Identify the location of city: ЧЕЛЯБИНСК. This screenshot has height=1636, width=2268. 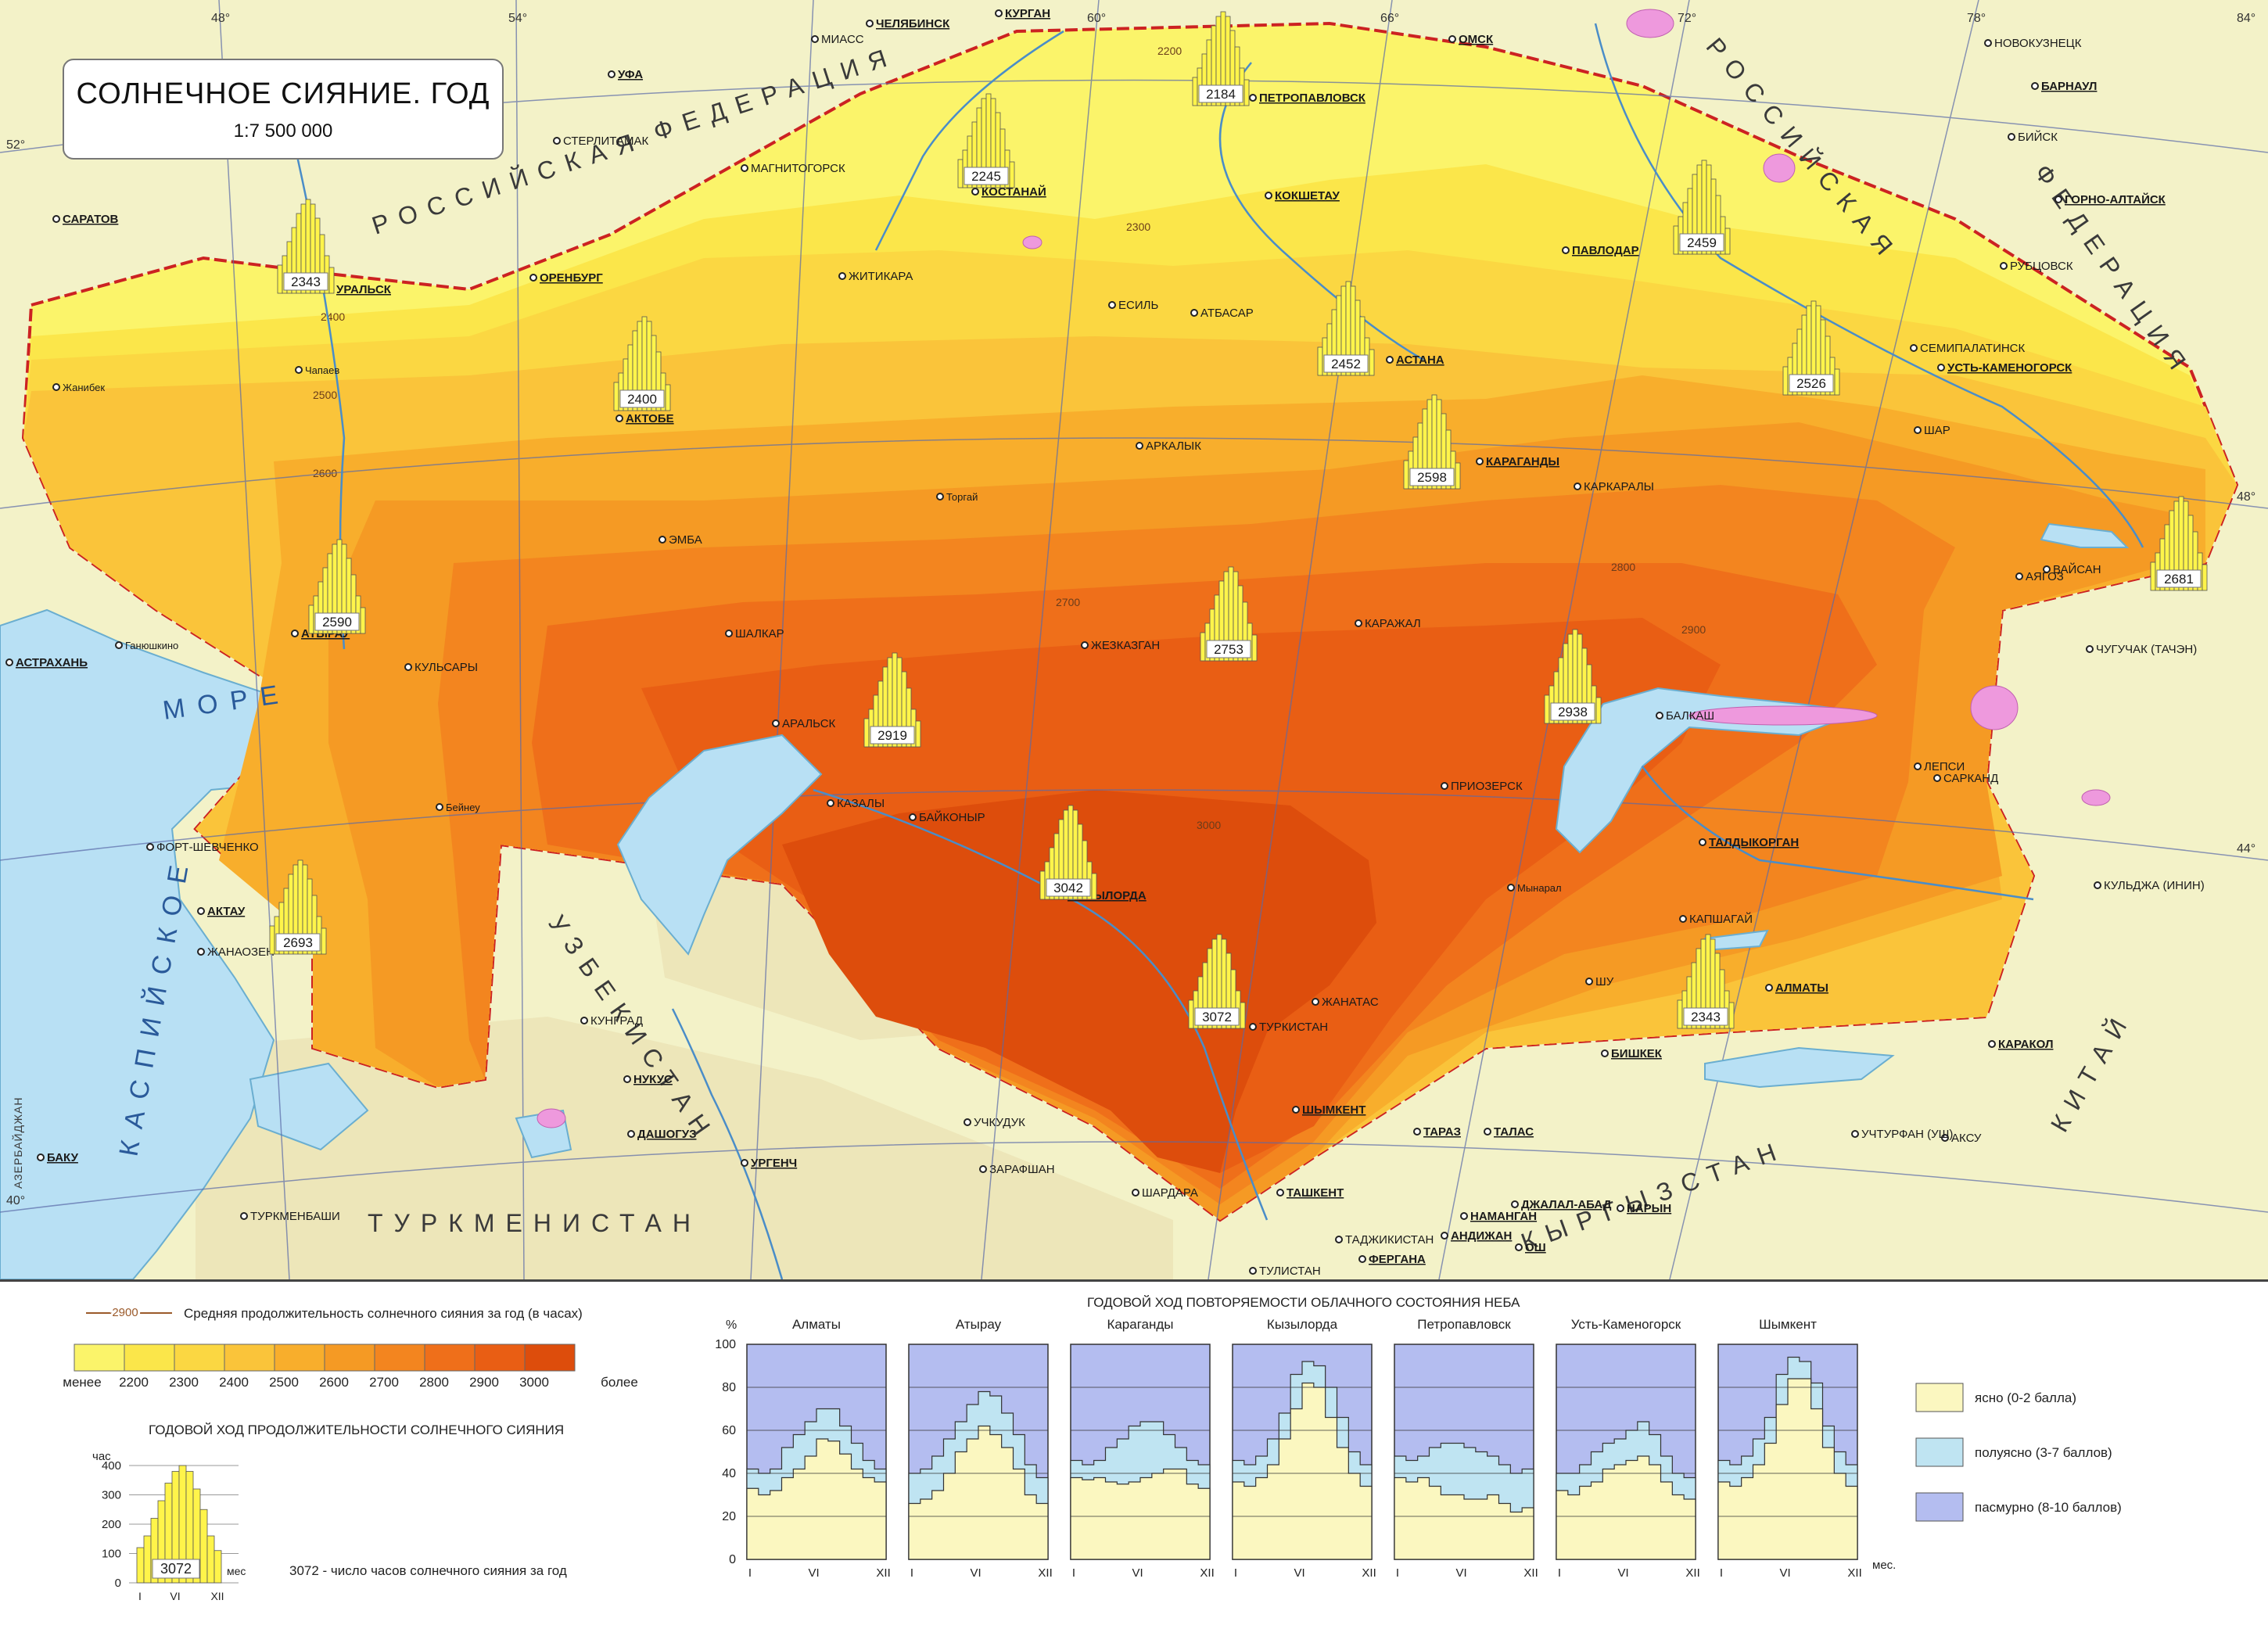
(908, 23).